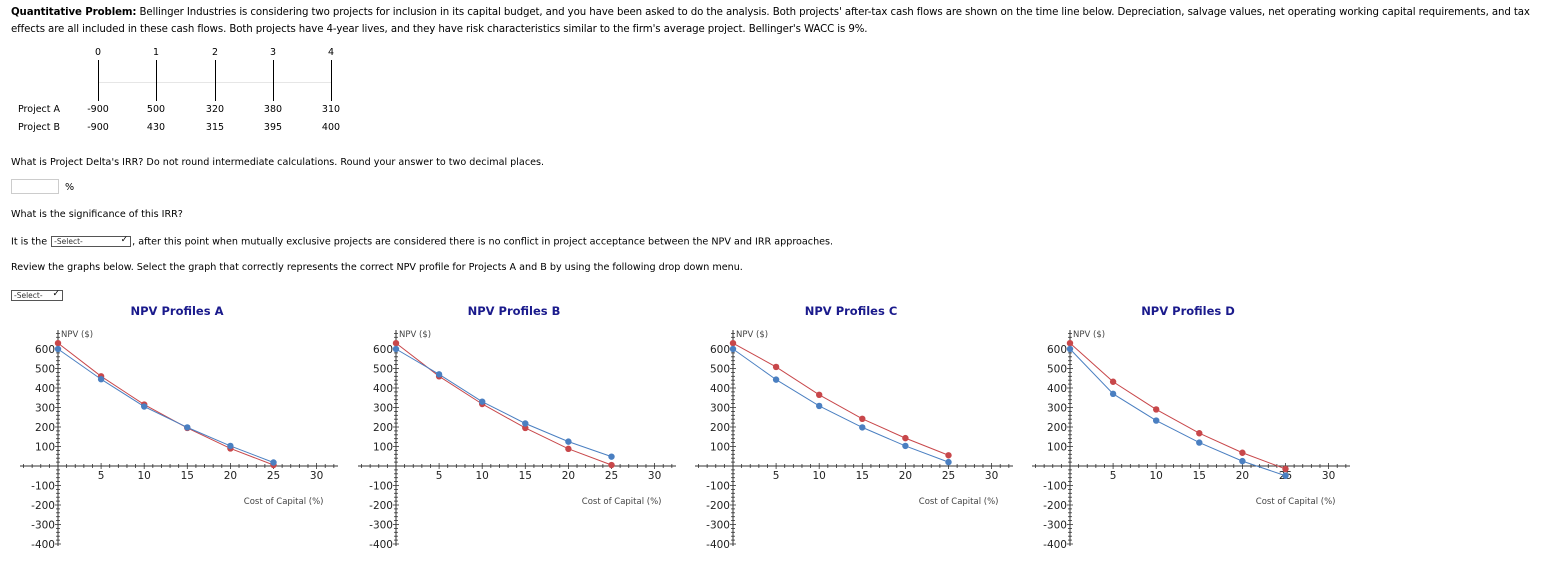 This screenshot has height=572, width=1562. What do you see at coordinates (331, 127) in the screenshot?
I see `project-b-cf: 400` at bounding box center [331, 127].